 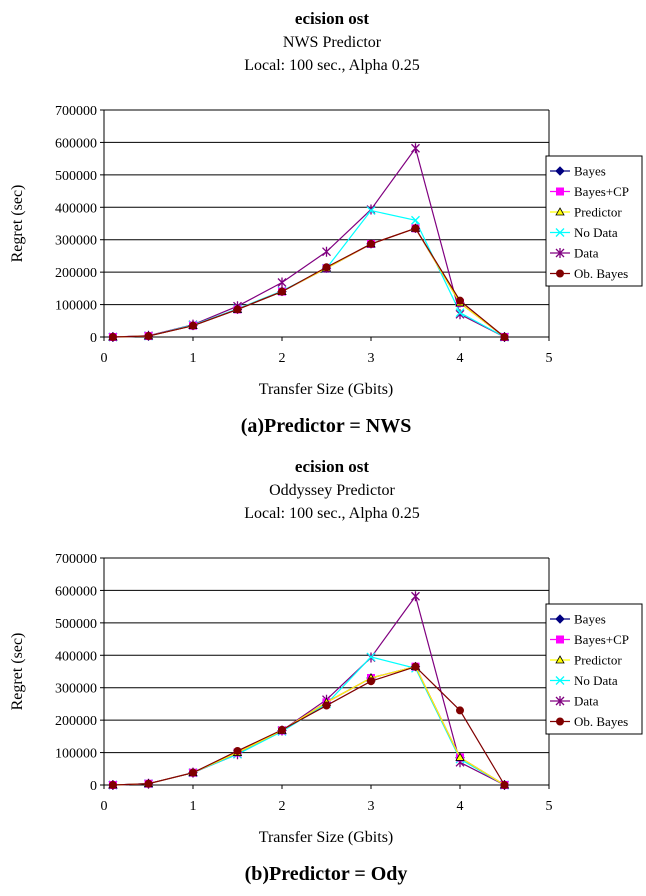 What do you see at coordinates (601, 191) in the screenshot?
I see `legend-label: Bayes+CP` at bounding box center [601, 191].